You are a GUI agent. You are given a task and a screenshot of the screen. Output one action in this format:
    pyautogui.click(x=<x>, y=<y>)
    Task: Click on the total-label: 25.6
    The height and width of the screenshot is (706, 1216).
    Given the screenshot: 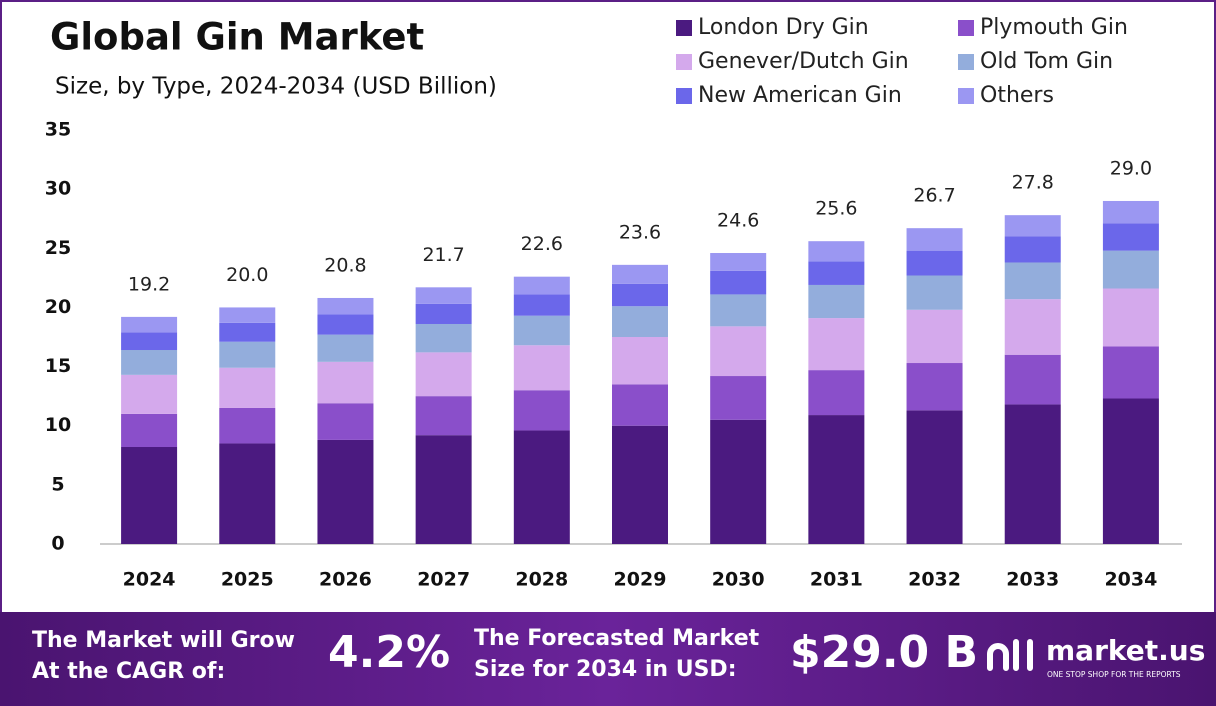 What is the action you would take?
    pyautogui.click(x=836, y=209)
    